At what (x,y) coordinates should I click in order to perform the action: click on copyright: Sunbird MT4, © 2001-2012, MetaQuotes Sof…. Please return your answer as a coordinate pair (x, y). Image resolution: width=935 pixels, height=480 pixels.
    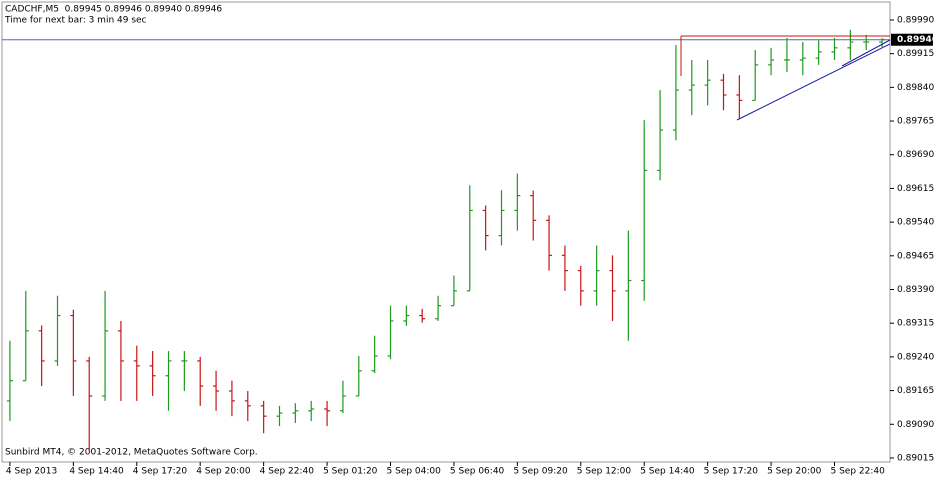
    Looking at the image, I should click on (131, 453).